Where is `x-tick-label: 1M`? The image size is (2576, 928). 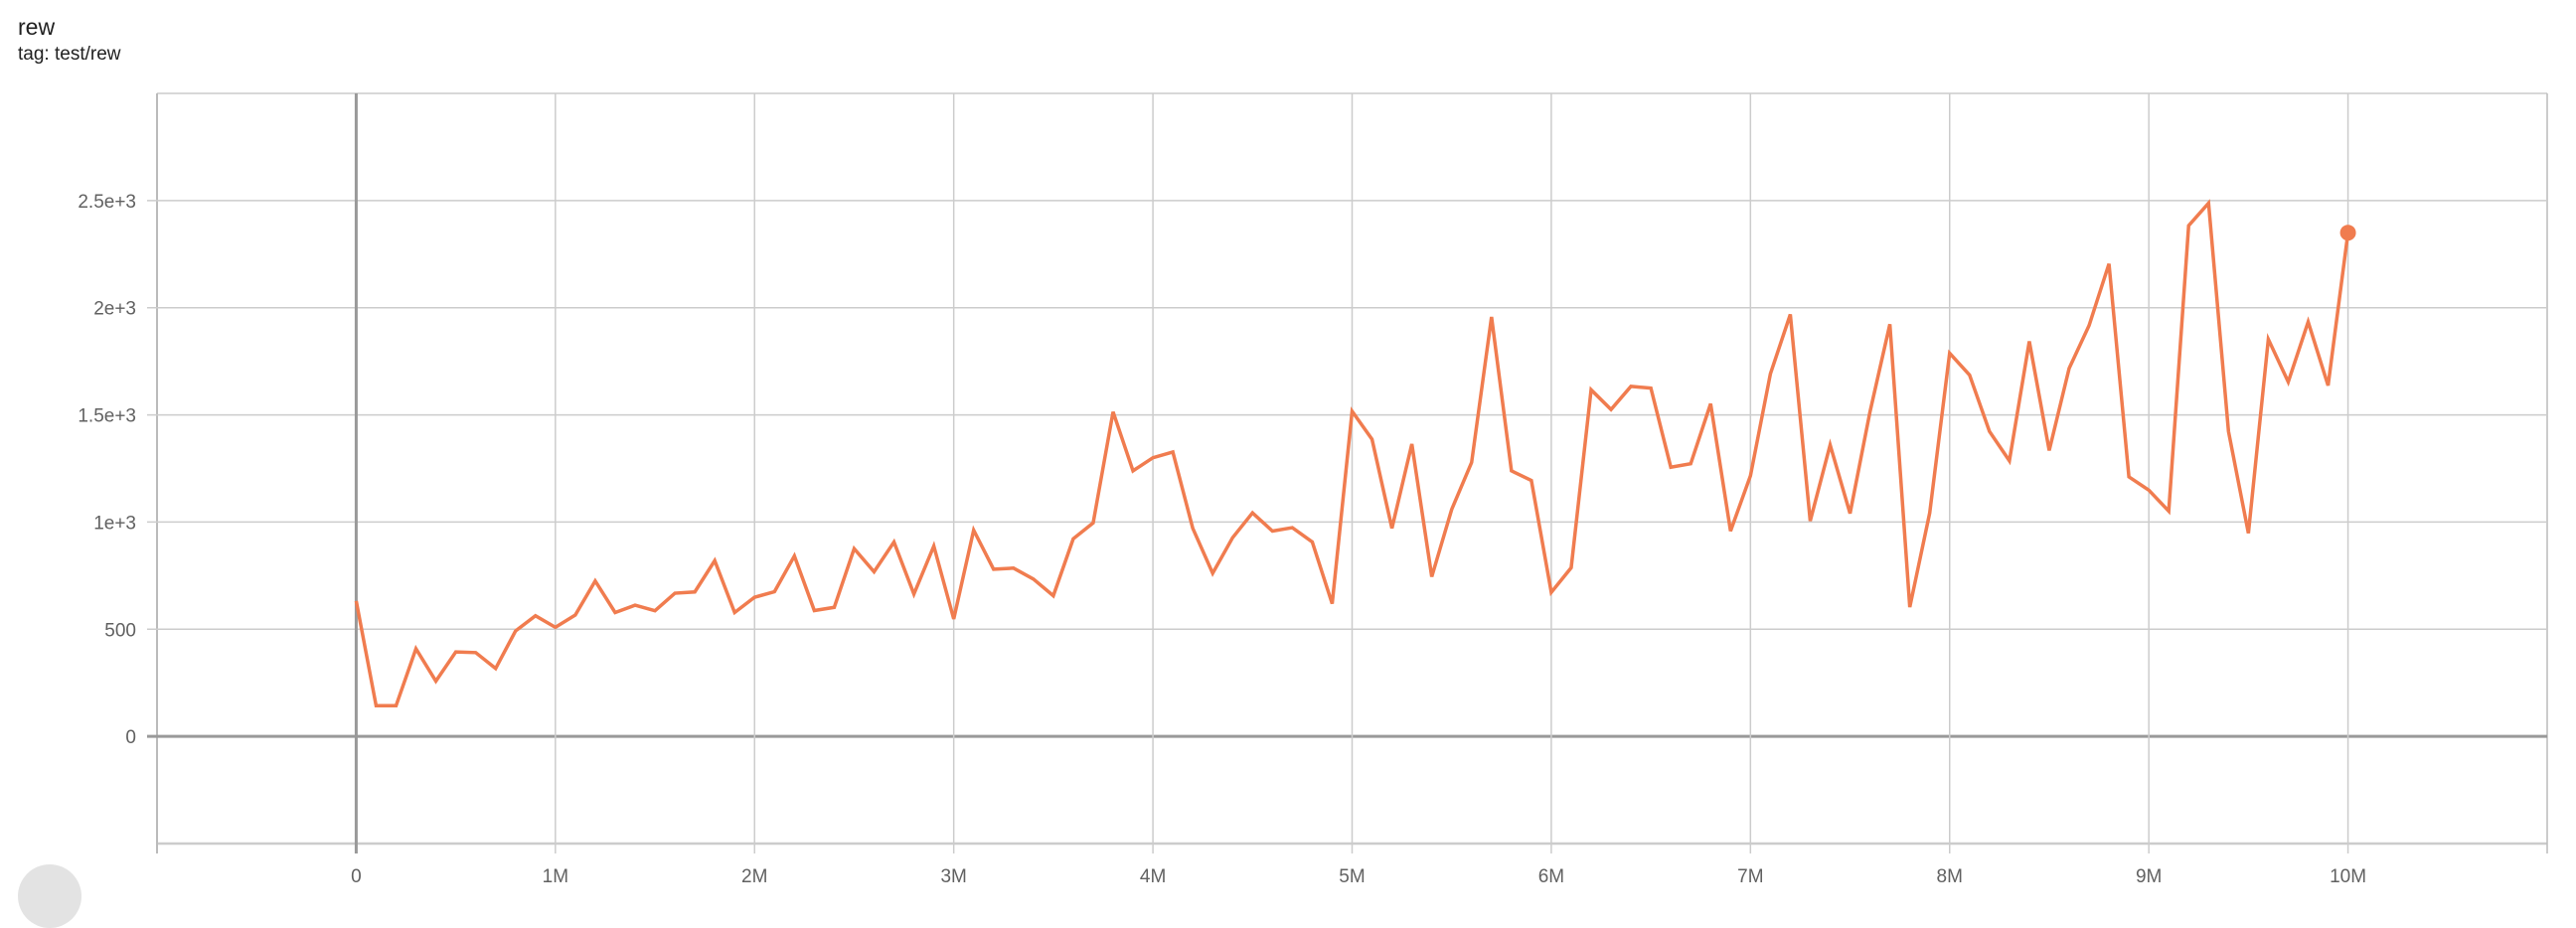
x-tick-label: 1M is located at coordinates (555, 876).